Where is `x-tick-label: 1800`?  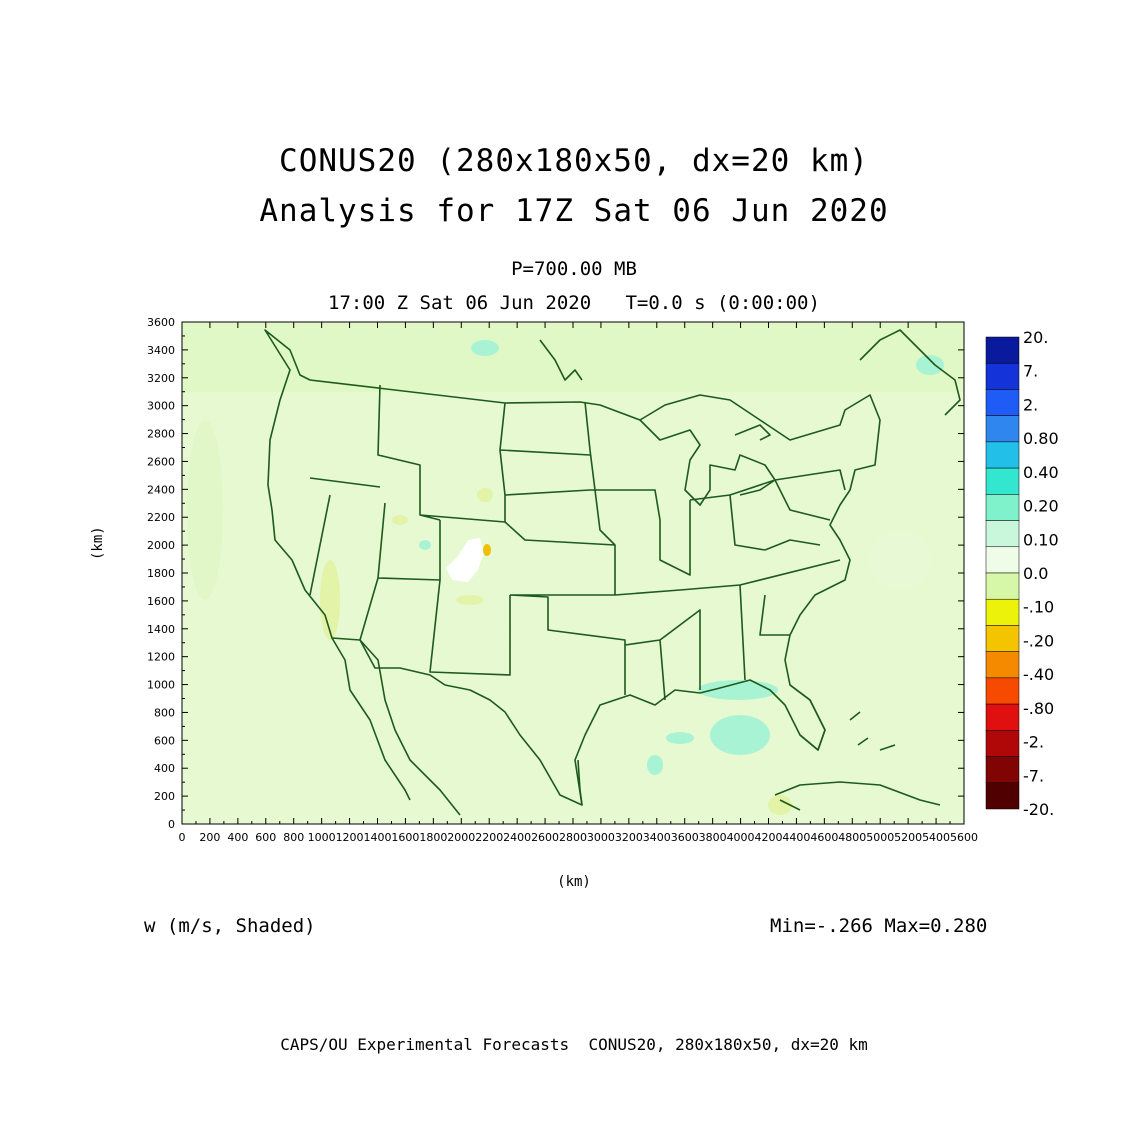 x-tick-label: 1800 is located at coordinates (433, 837).